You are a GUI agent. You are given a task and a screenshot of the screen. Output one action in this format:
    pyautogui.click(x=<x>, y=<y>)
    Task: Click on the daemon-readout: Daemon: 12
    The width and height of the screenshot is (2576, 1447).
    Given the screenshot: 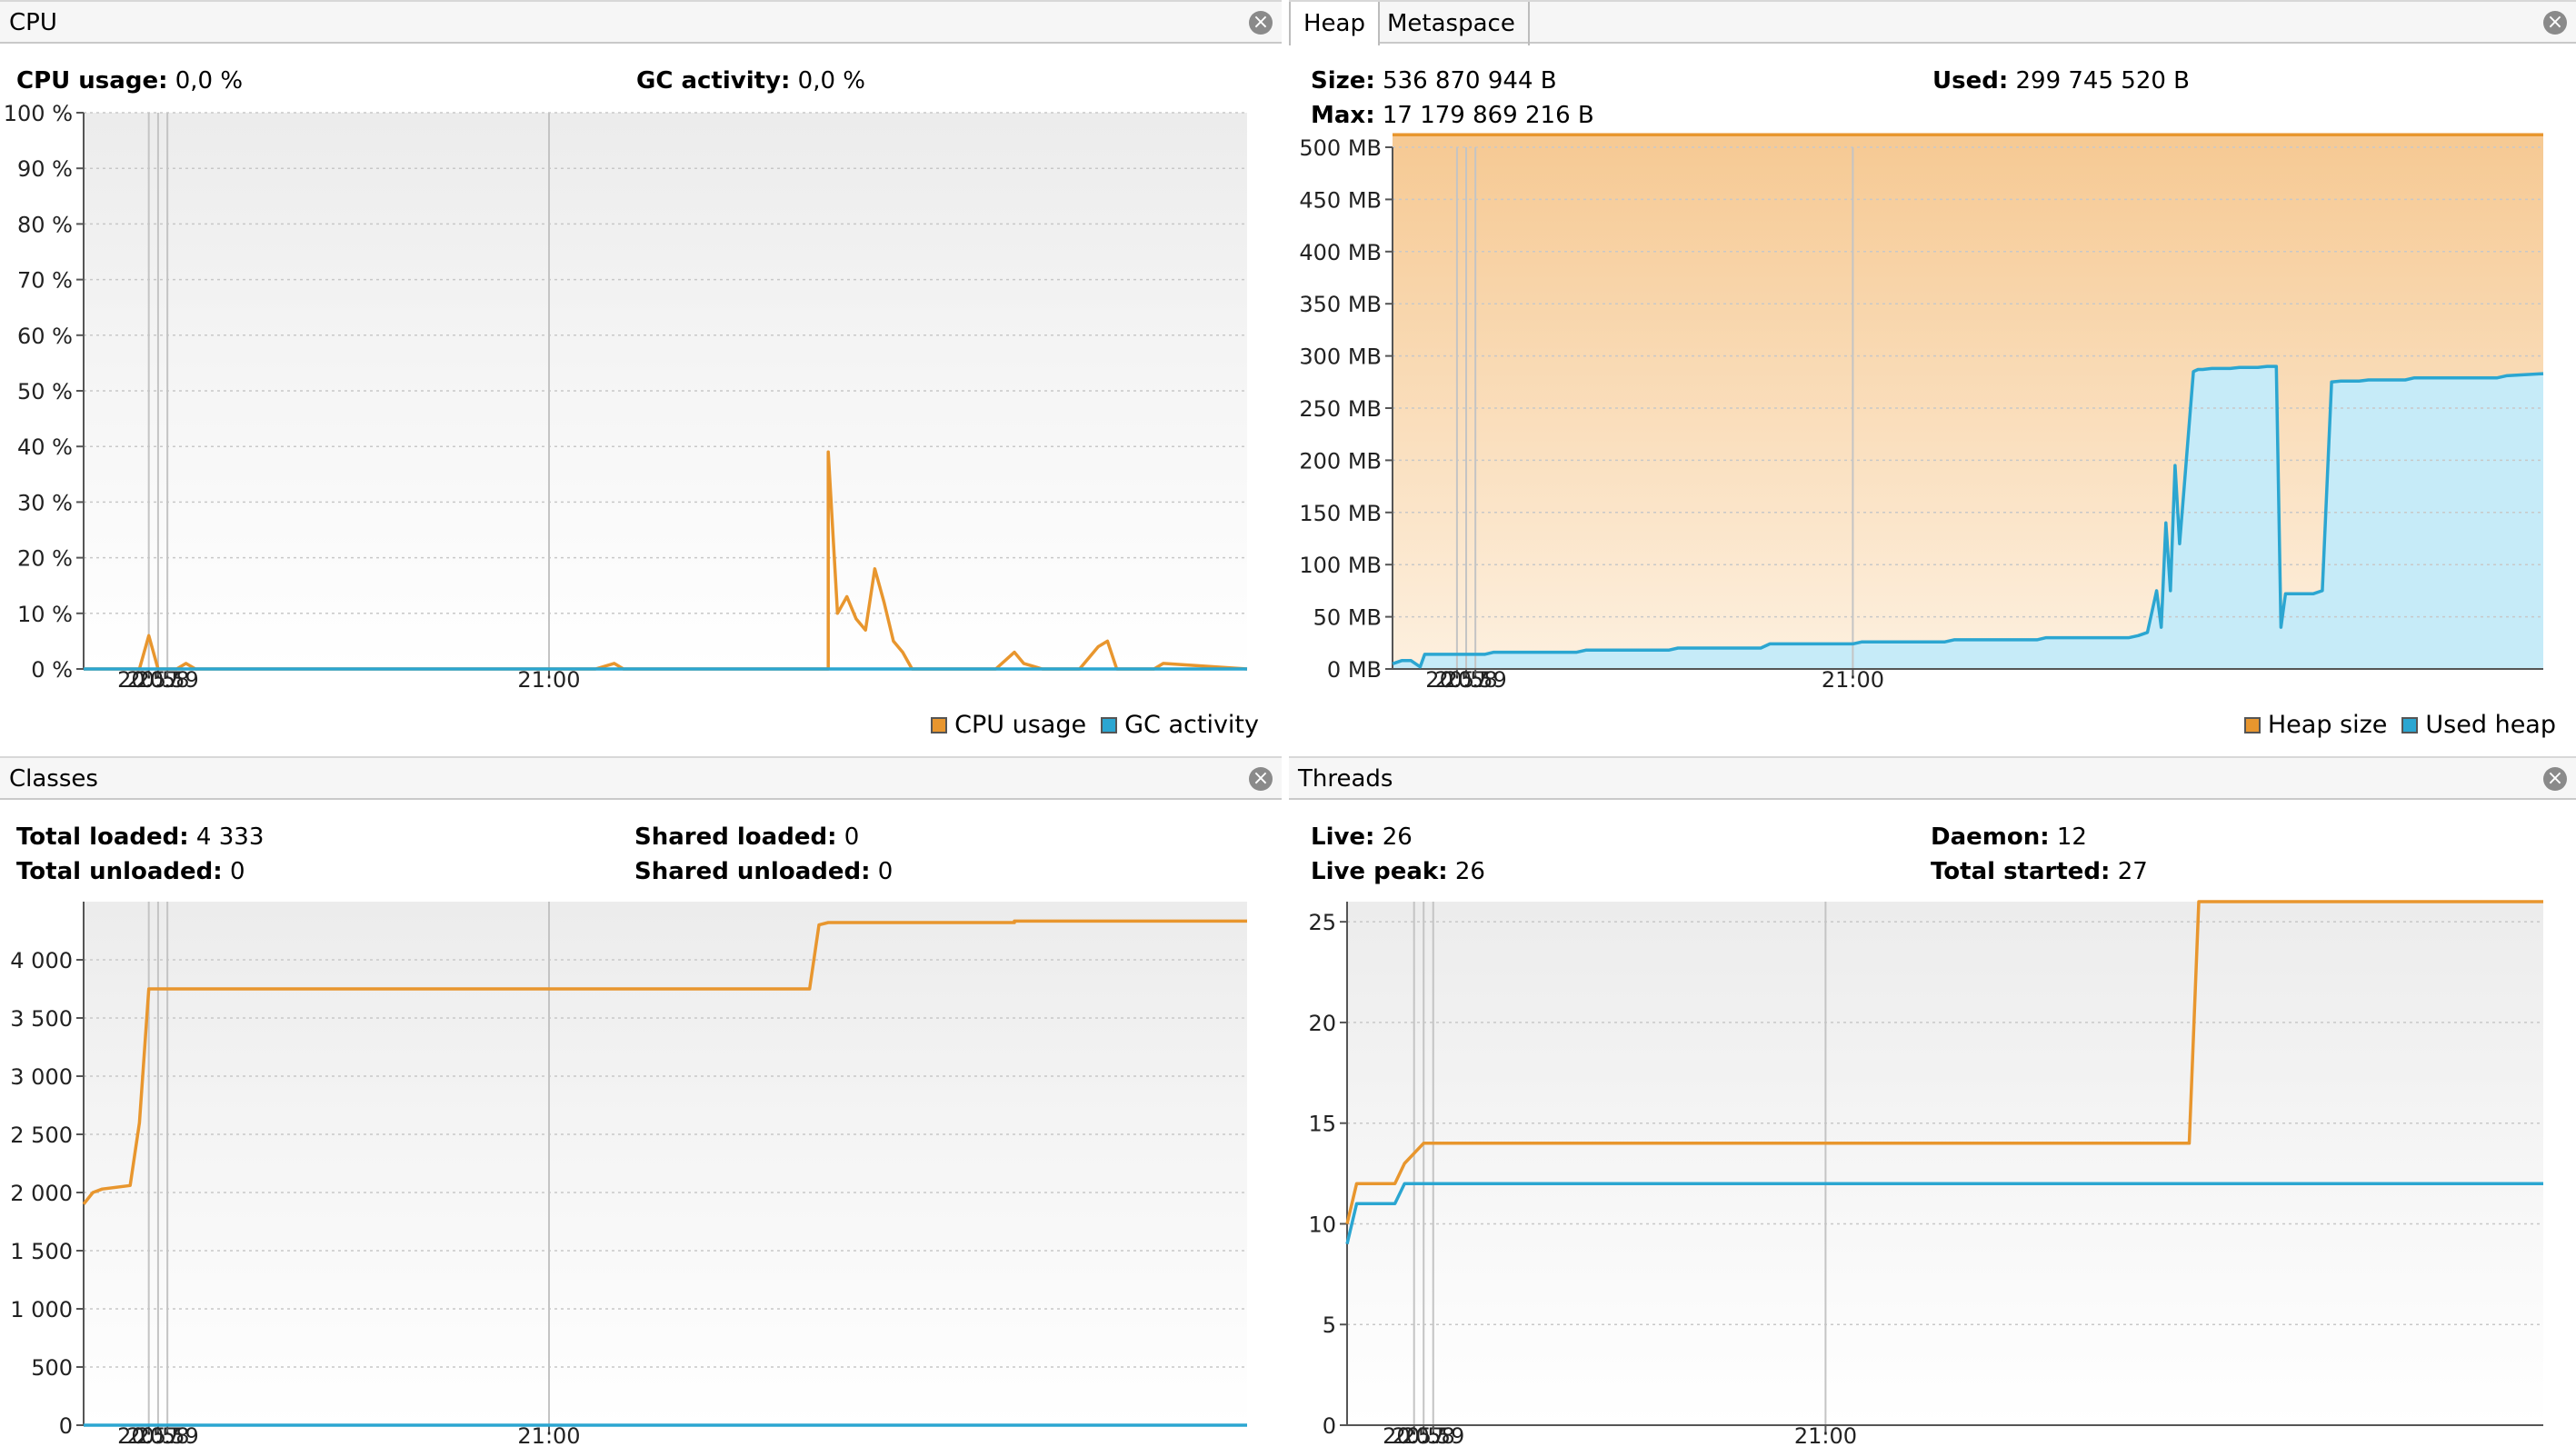 What is the action you would take?
    pyautogui.click(x=2009, y=837)
    